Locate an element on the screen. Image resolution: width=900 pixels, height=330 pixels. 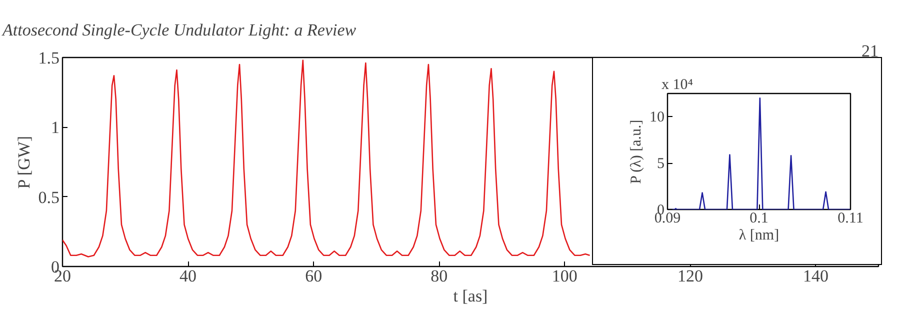
x-axis-title: λ [nm] is located at coordinates (759, 236).